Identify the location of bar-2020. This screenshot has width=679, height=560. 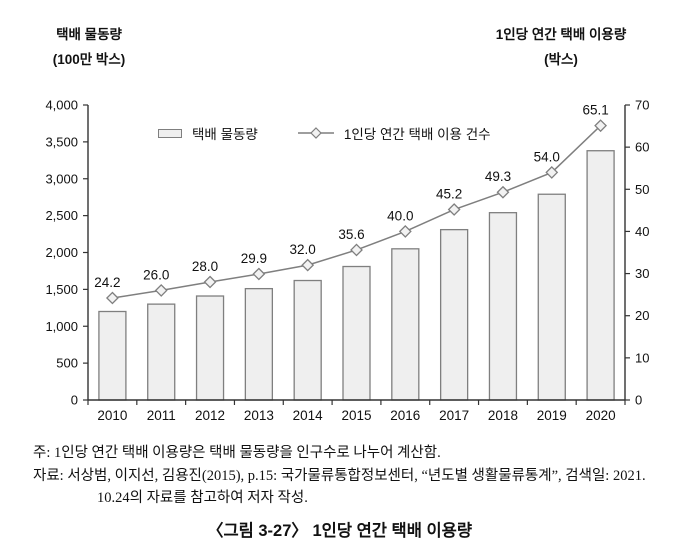
(600, 275).